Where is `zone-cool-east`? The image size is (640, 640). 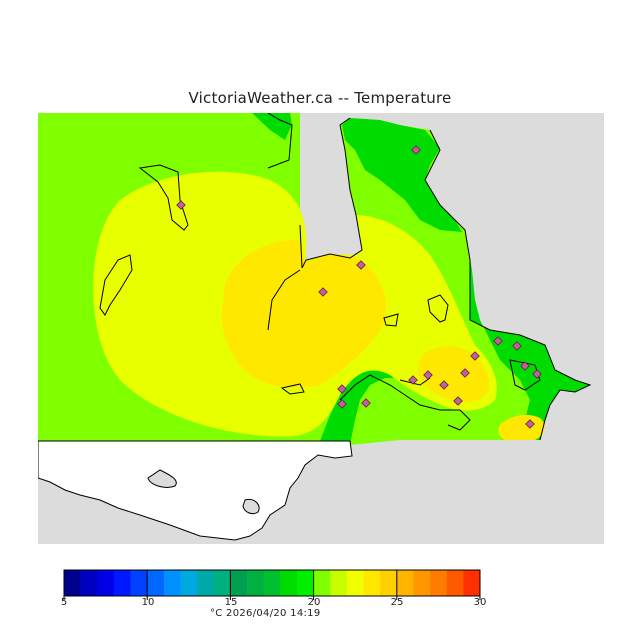
zone-cool-east is located at coordinates (527, 335).